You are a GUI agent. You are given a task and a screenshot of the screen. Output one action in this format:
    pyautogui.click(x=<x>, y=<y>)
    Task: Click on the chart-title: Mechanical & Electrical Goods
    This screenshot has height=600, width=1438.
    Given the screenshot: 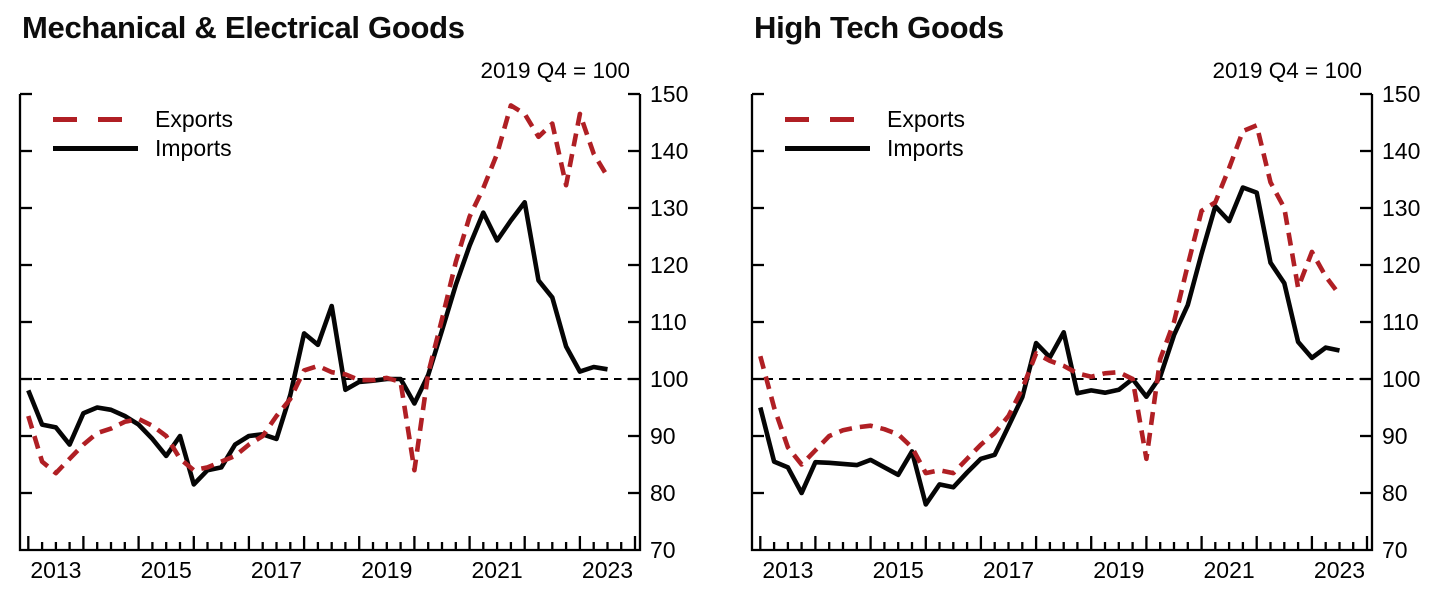 What is the action you would take?
    pyautogui.click(x=243, y=27)
    